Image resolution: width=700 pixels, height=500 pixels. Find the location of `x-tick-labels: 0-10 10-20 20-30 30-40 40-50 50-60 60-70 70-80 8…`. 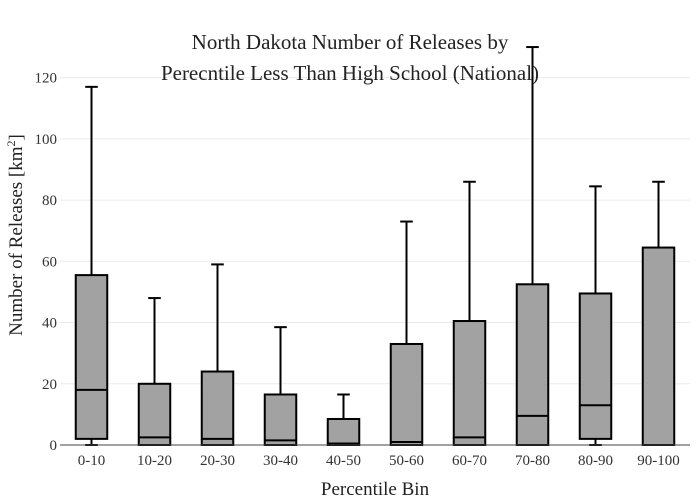

x-tick-labels: 0-10 10-20 20-30 30-40 40-50 50-60 60-70 70-80 8… is located at coordinates (379, 461).